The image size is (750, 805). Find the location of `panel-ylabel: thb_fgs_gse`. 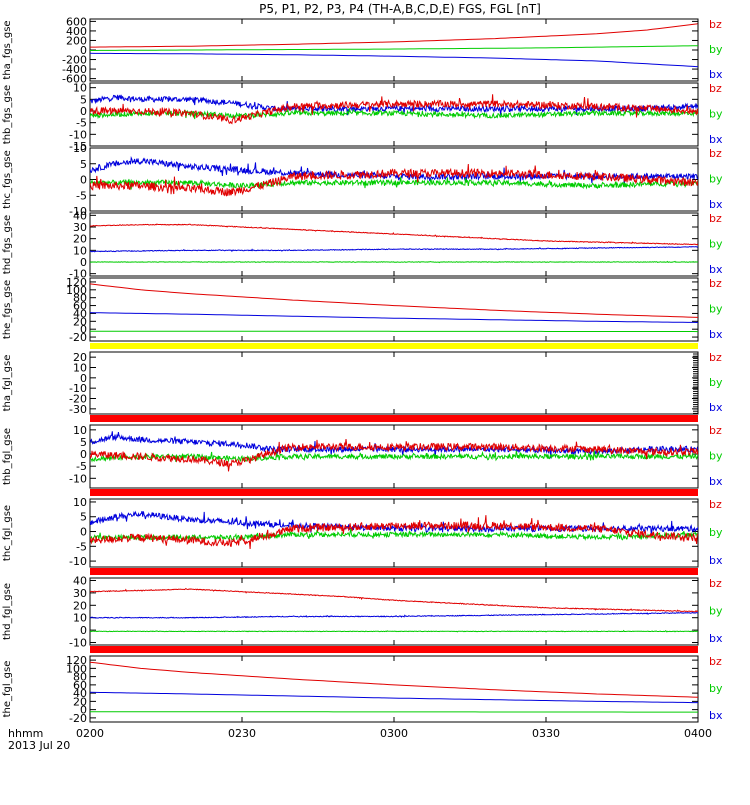

panel-ylabel: thb_fgs_gse is located at coordinates (7, 114).